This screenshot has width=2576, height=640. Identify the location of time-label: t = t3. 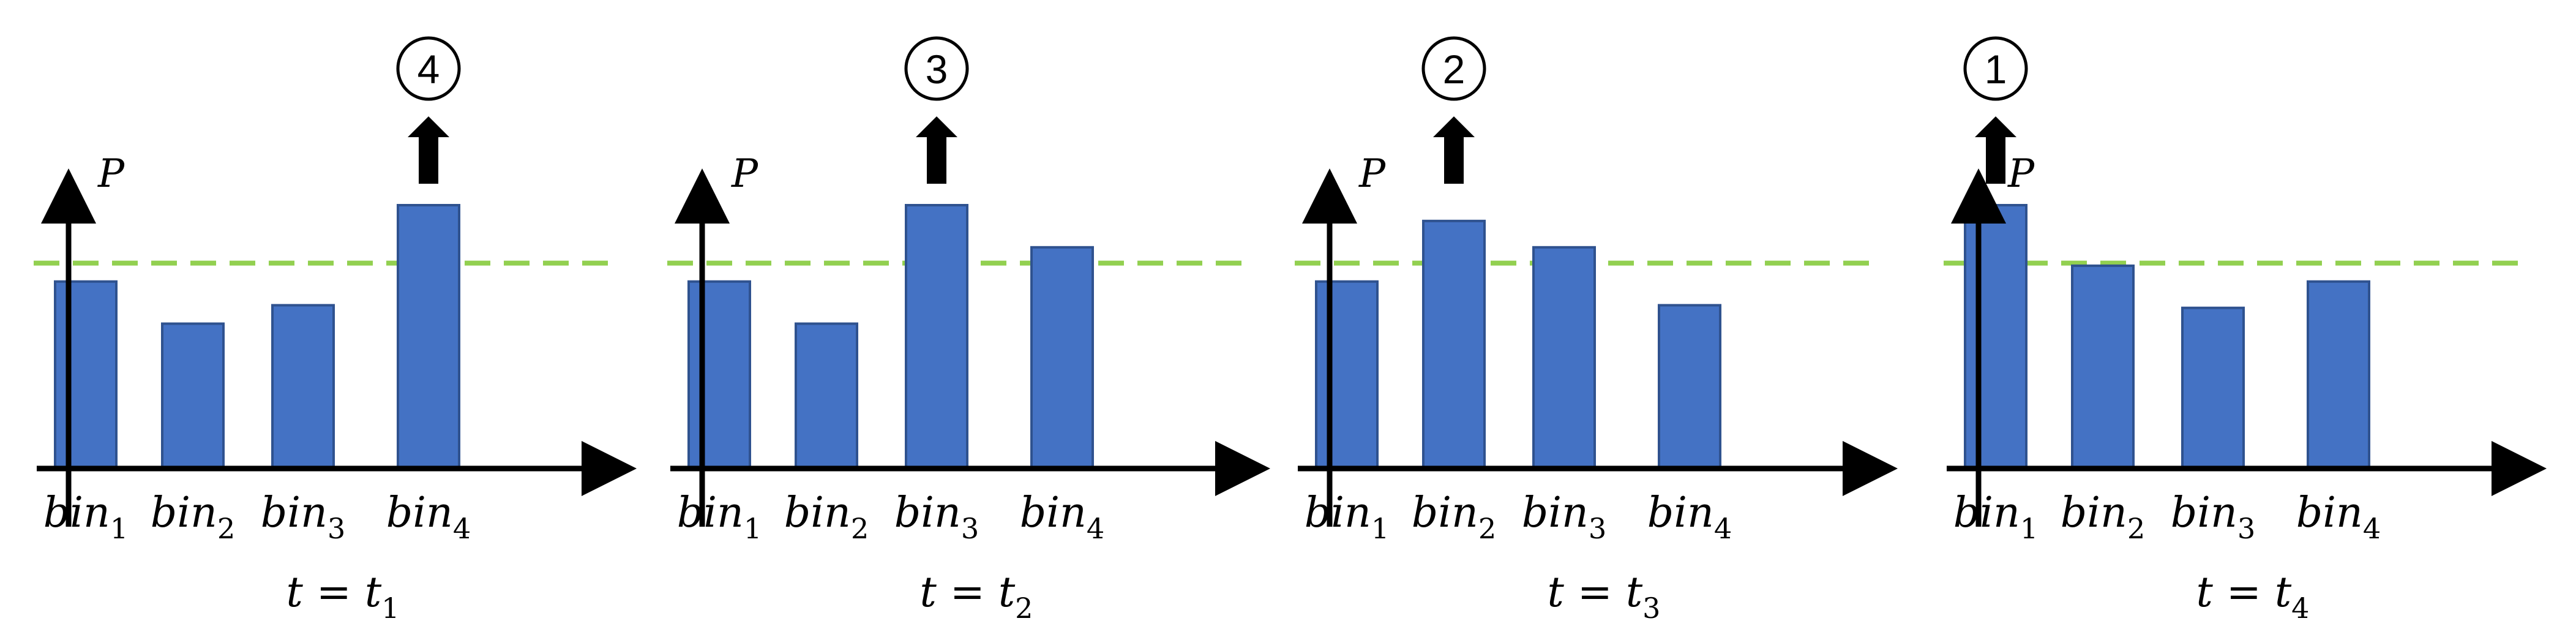
(1604, 596).